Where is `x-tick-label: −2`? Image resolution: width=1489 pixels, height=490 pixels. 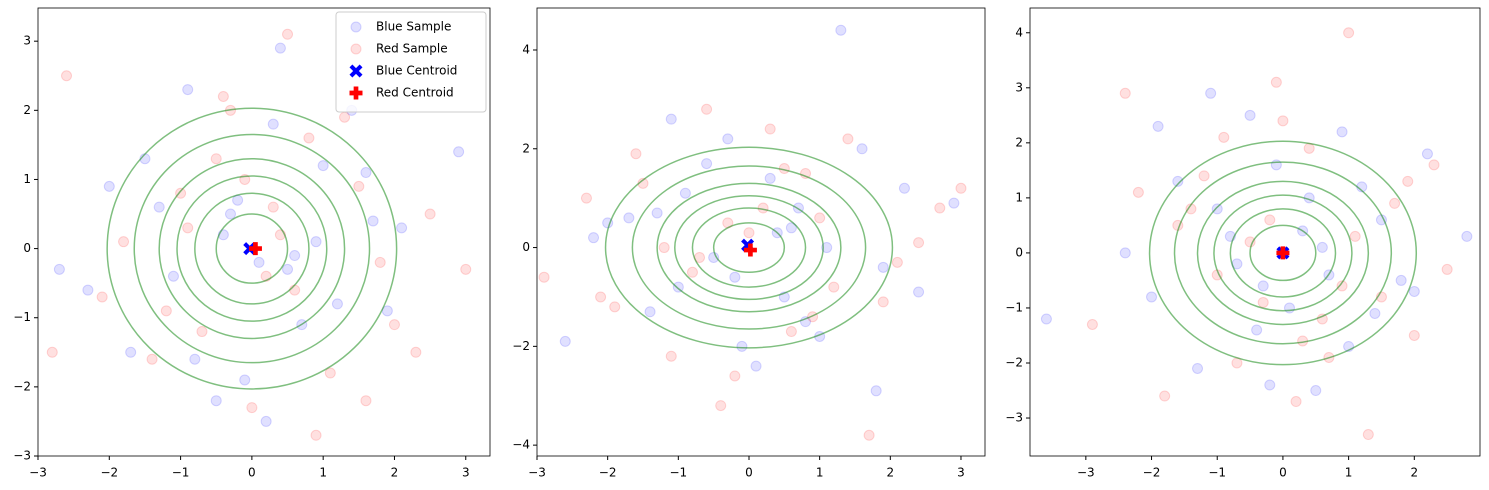 x-tick-label: −2 is located at coordinates (109, 473).